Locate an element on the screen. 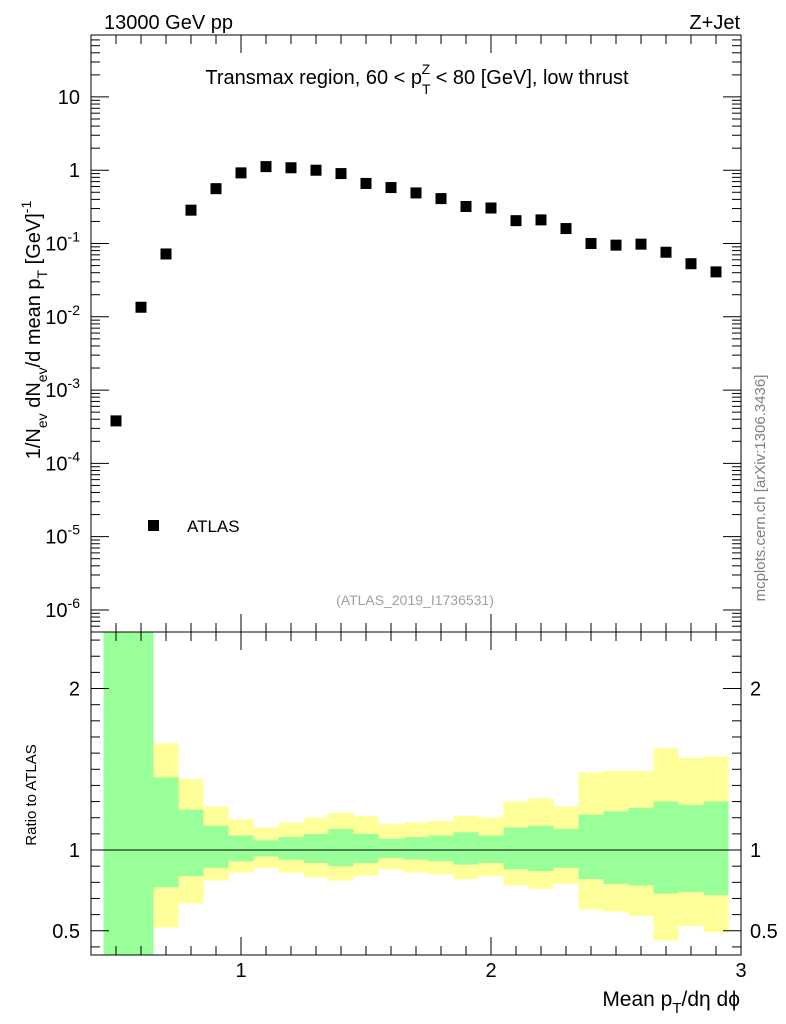 The image size is (786, 1024). y-axis-label: 1/Nev dNev/d mean pT [GeV]-1 is located at coordinates (34, 330).